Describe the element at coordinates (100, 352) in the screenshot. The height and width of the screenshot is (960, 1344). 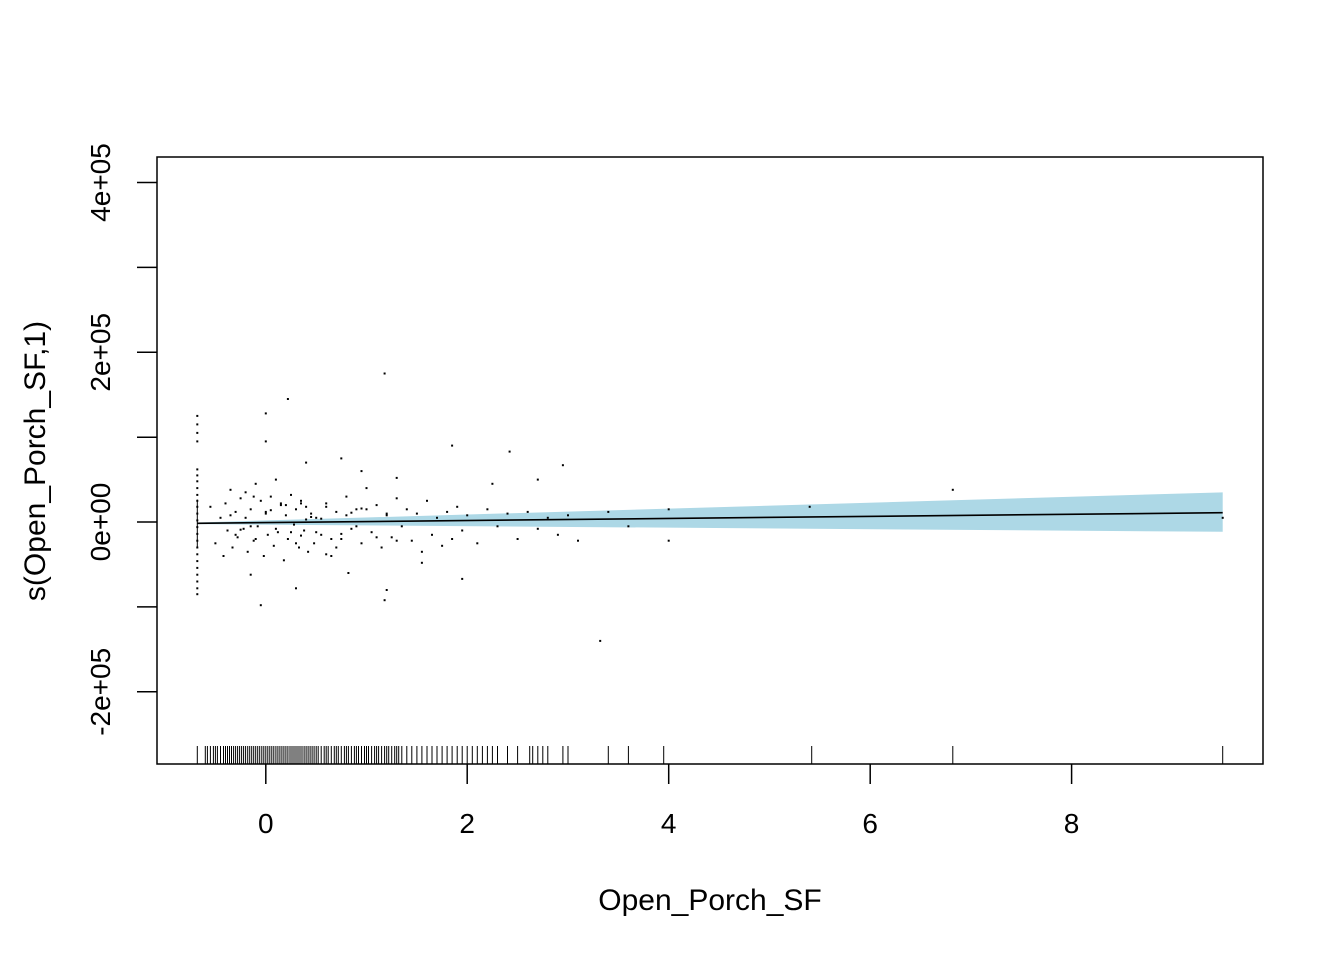
I see `y-tick-label: 2e+05` at that location.